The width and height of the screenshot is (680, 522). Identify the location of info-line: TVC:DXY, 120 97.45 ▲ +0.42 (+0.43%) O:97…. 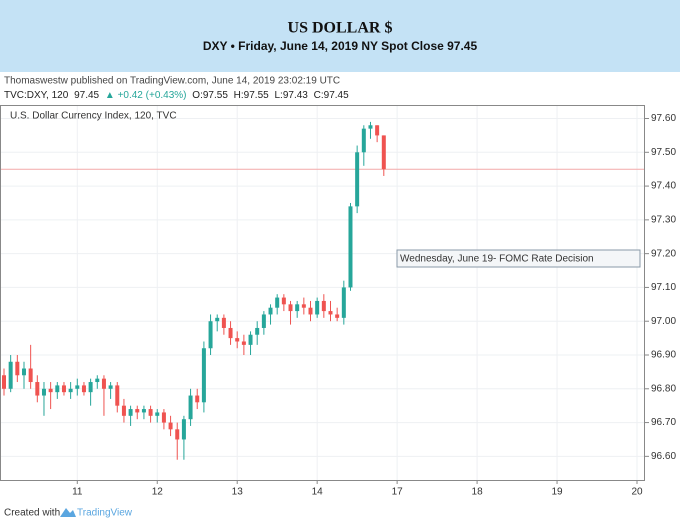
(176, 95).